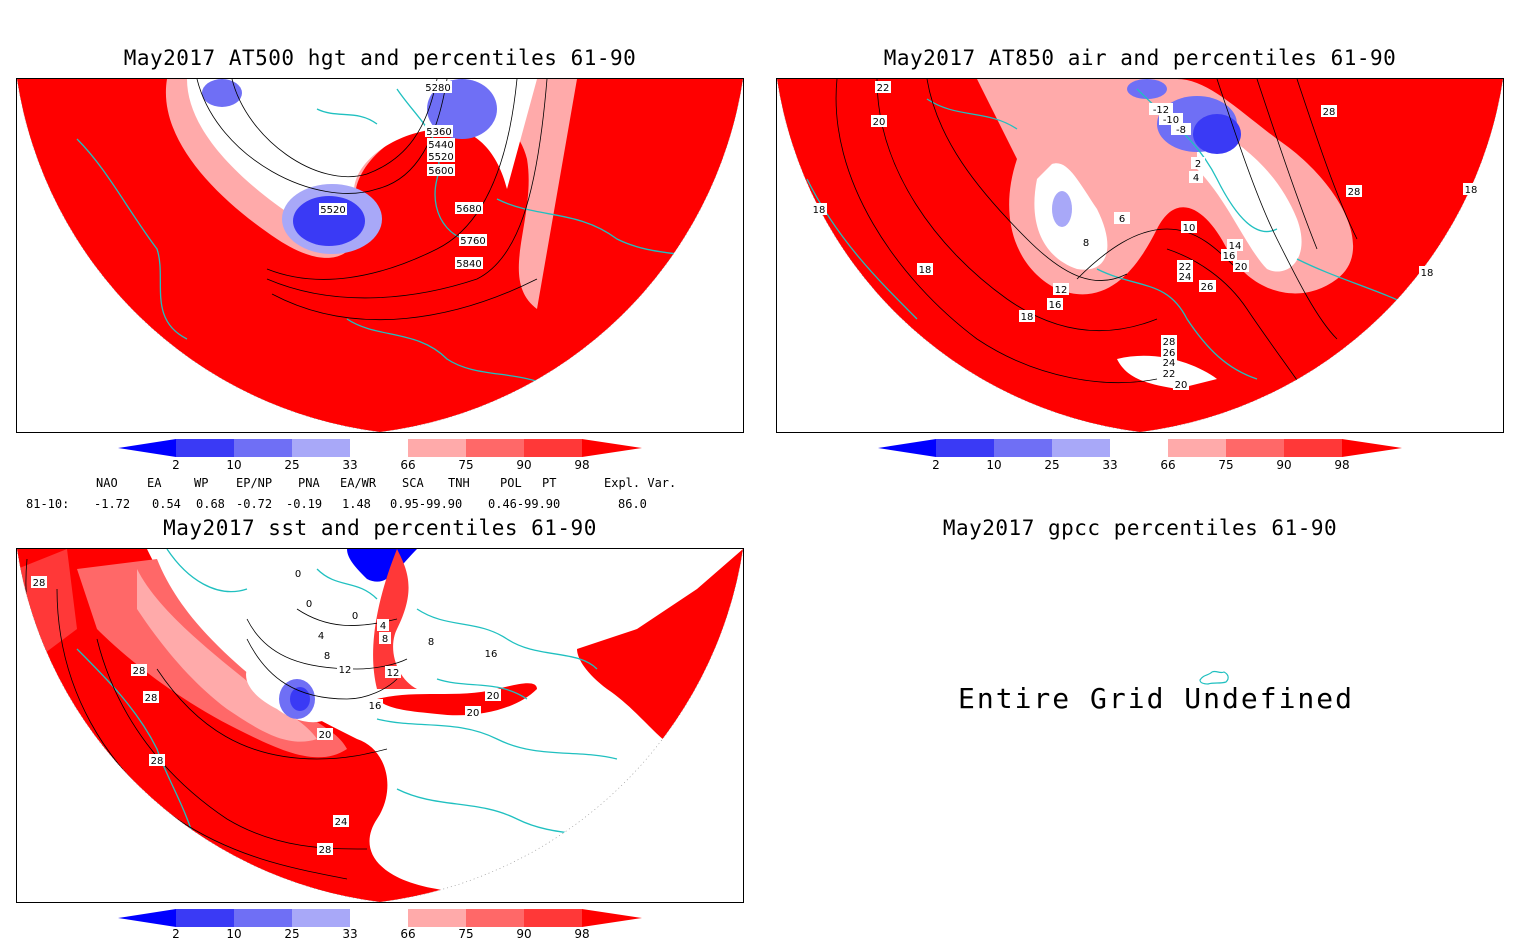 This screenshot has width=1520, height=940. What do you see at coordinates (1207, 286) in the screenshot?
I see `contour-label: 26` at bounding box center [1207, 286].